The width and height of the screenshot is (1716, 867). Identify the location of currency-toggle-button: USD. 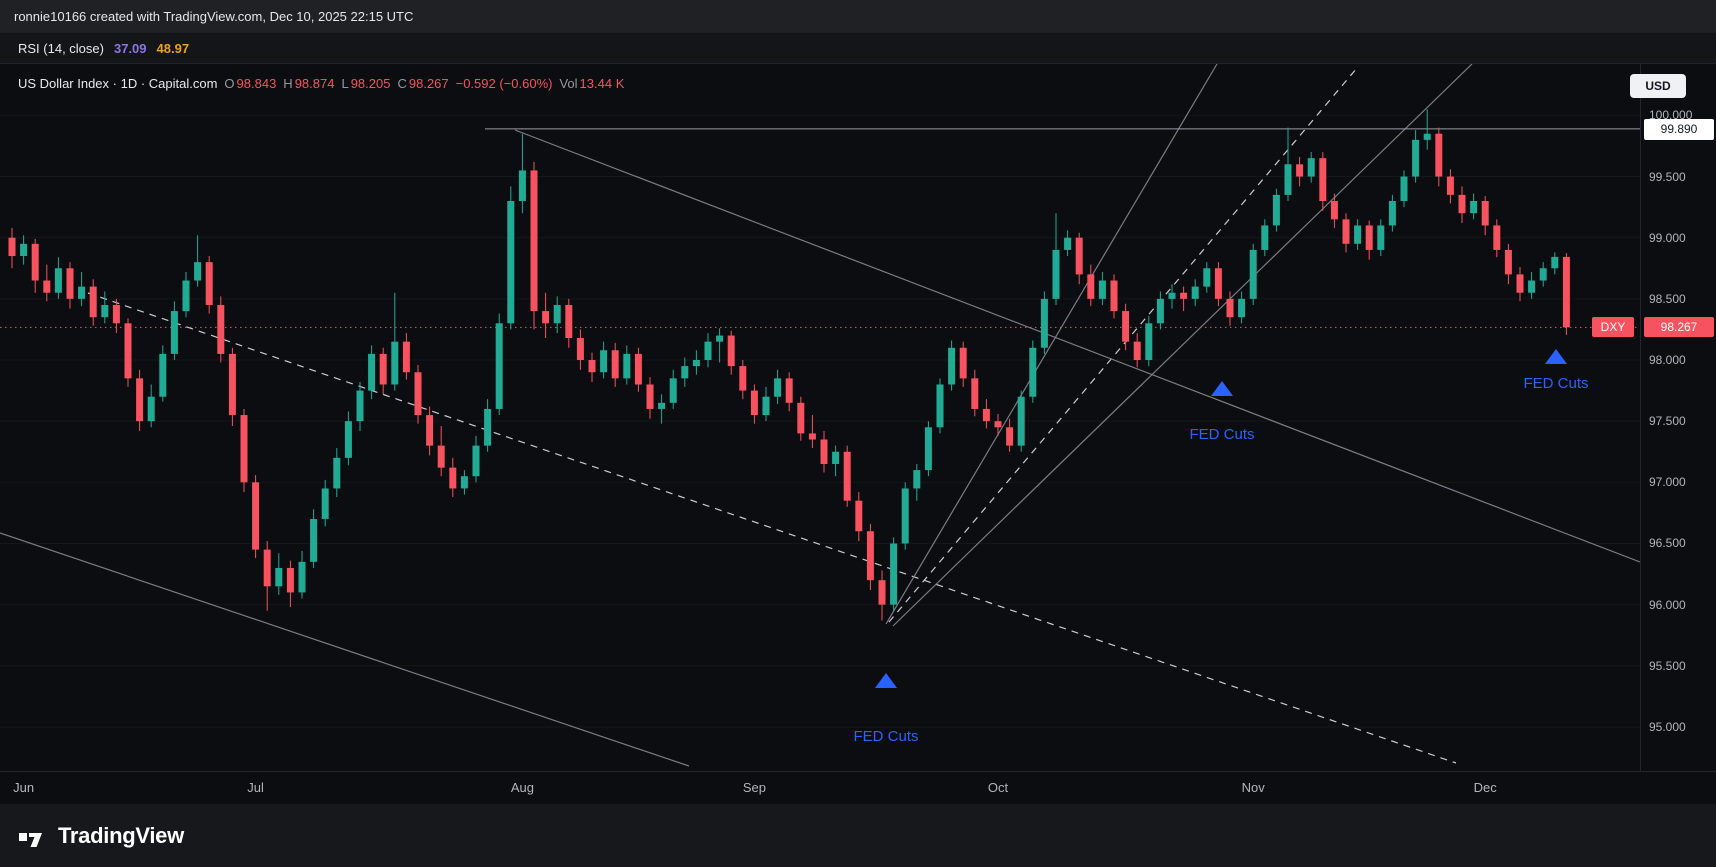
(1658, 86).